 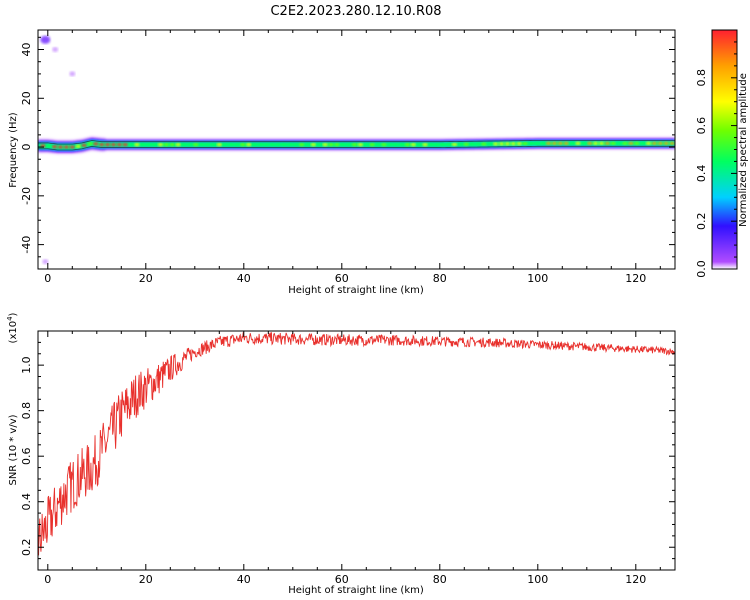 What do you see at coordinates (635, 579) in the screenshot?
I see `x-tick-label: 120` at bounding box center [635, 579].